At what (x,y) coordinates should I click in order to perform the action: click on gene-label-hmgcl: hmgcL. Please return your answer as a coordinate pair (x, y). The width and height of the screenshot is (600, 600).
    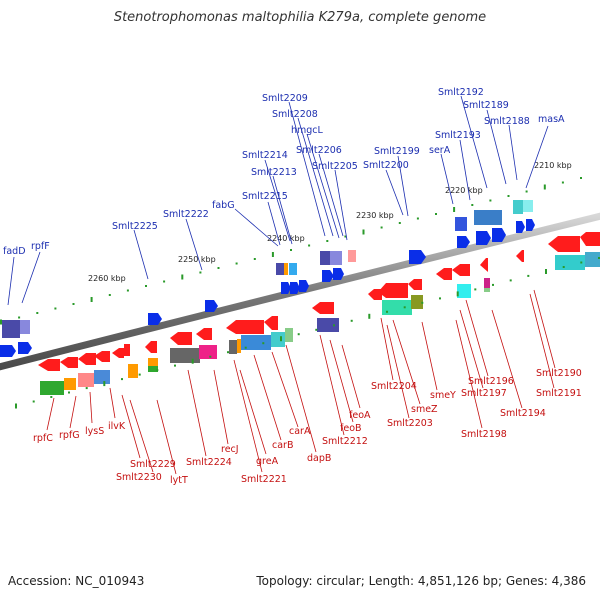
    Looking at the image, I should click on (307, 130).